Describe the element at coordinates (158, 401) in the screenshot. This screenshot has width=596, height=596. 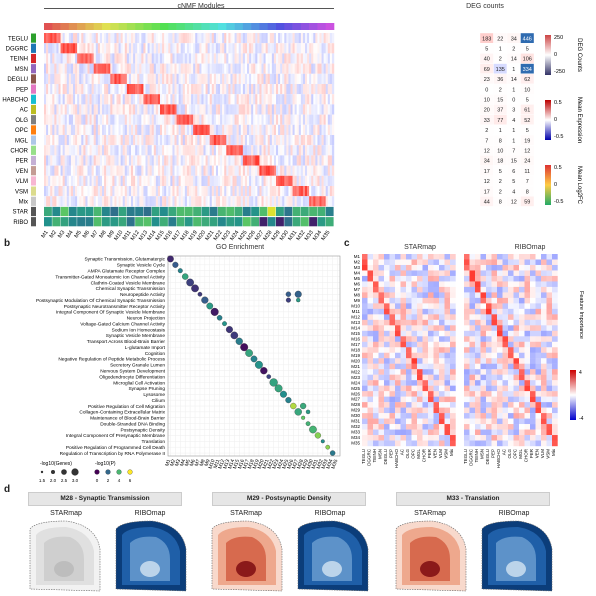
I see `go-term-label: Cilium` at that location.